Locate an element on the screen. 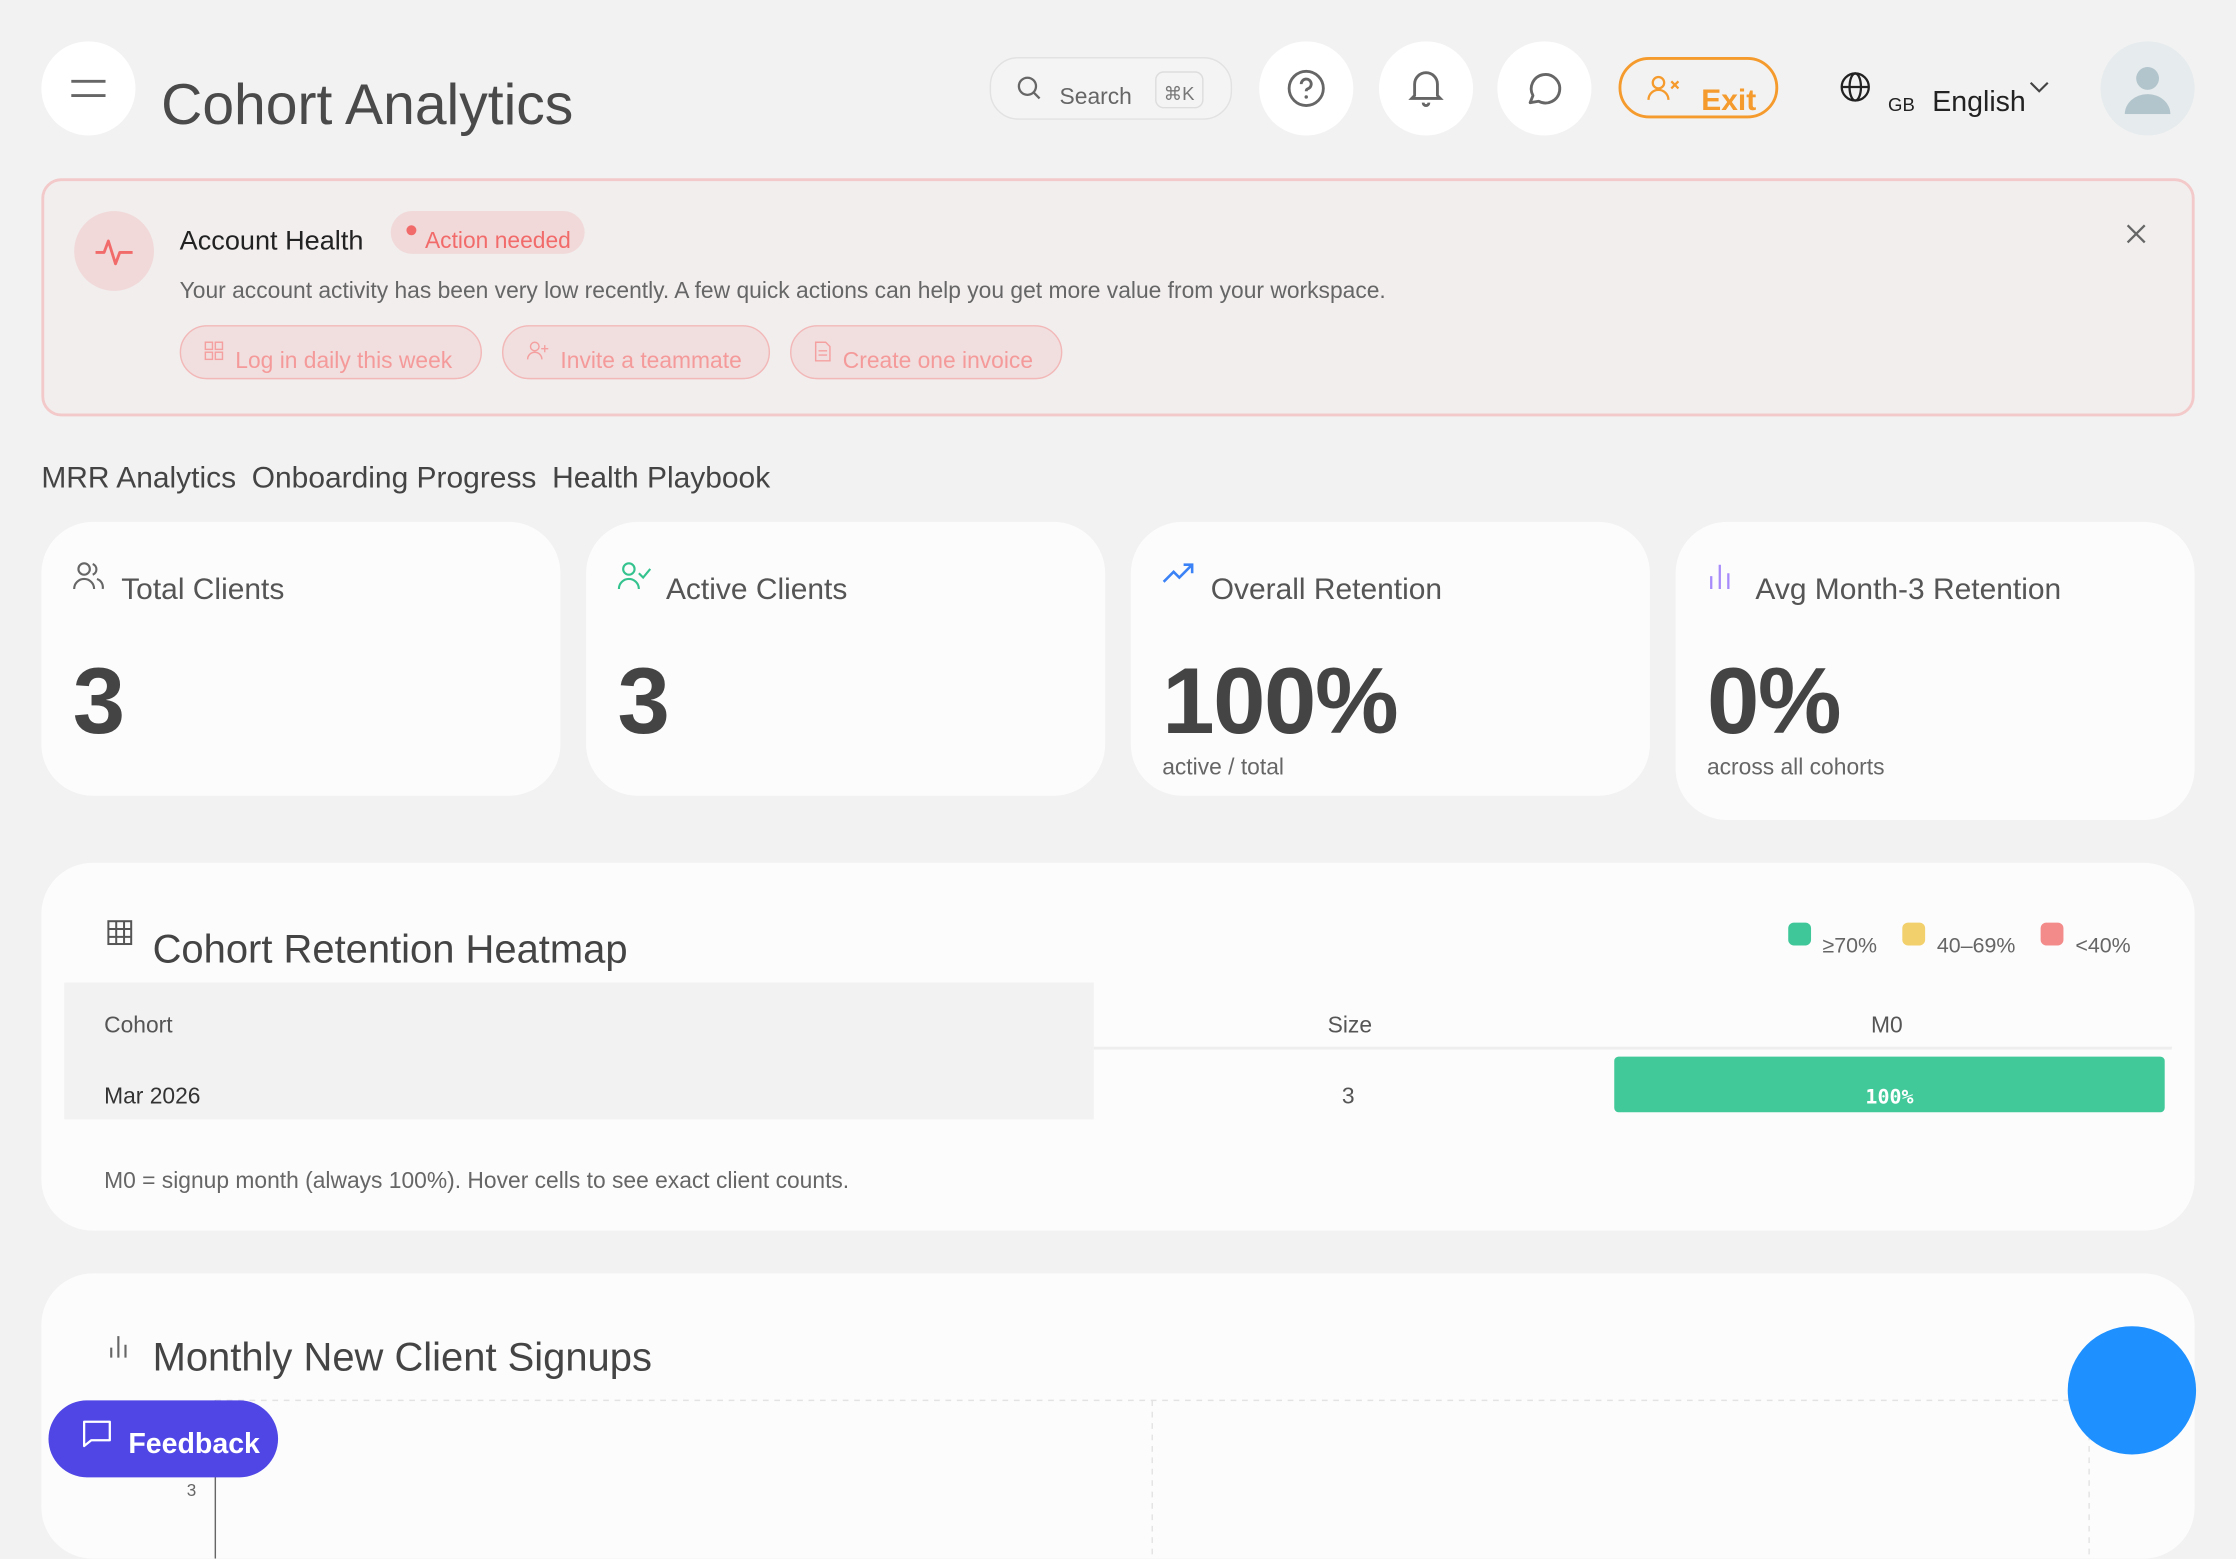  hamburger-icon is located at coordinates (88, 88).